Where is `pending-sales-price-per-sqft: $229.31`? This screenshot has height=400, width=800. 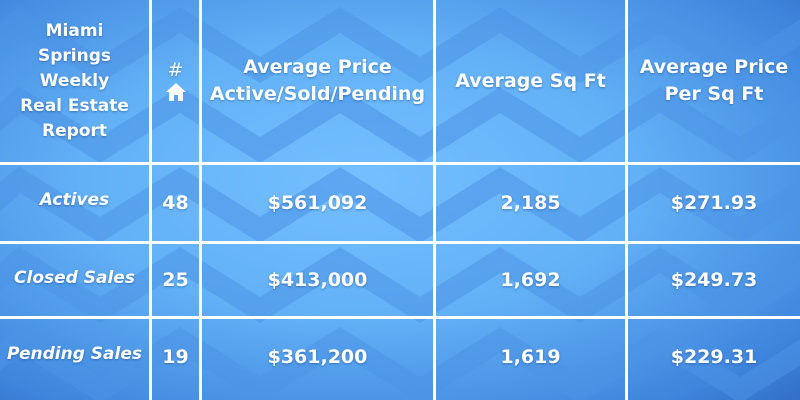
pending-sales-price-per-sqft: $229.31 is located at coordinates (714, 357).